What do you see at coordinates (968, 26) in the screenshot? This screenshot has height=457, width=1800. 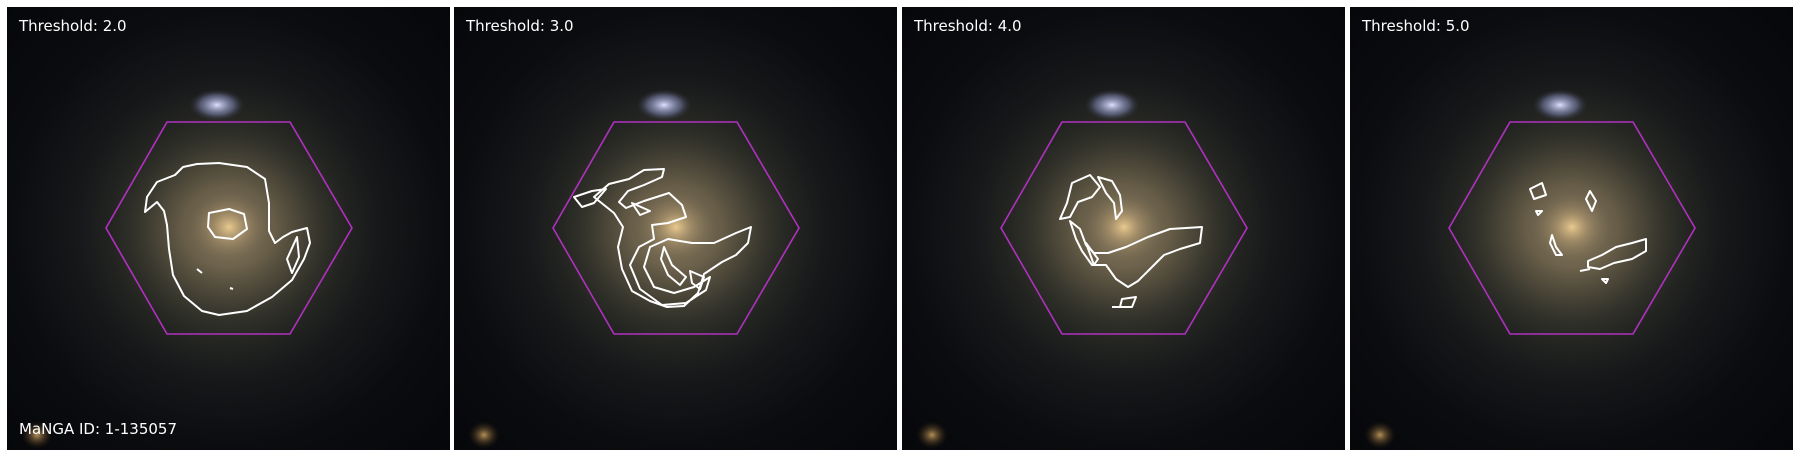 I see `threshold-label: Threshold: 4.0` at bounding box center [968, 26].